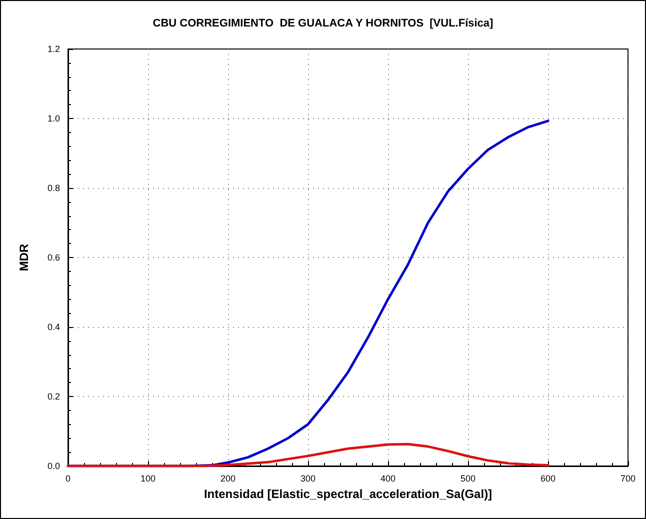 The image size is (646, 519). I want to click on line-series, so click(308, 455).